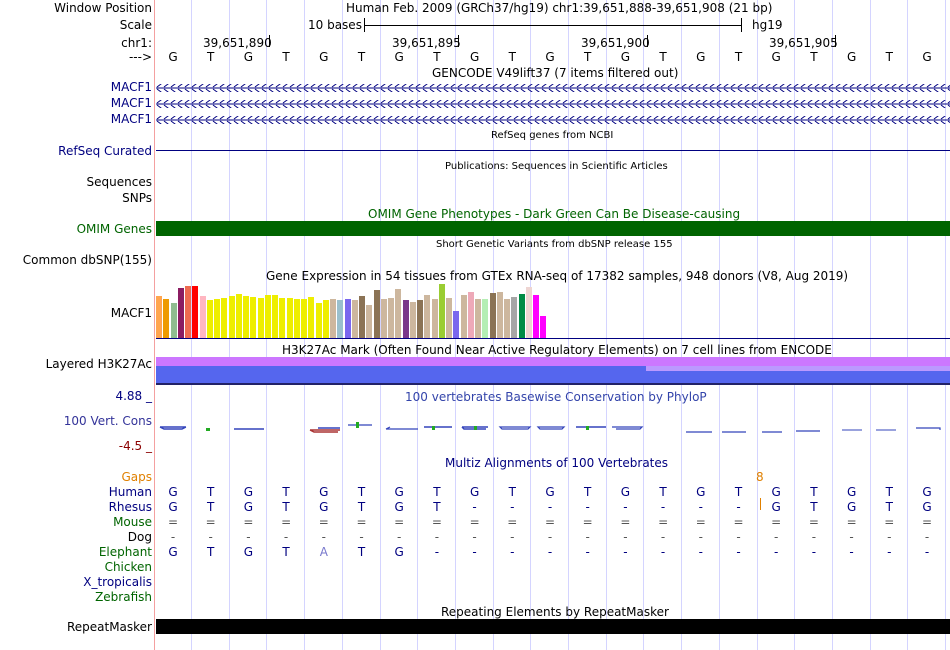  What do you see at coordinates (119, 182) in the screenshot?
I see `publications-sequences-label: Sequences` at bounding box center [119, 182].